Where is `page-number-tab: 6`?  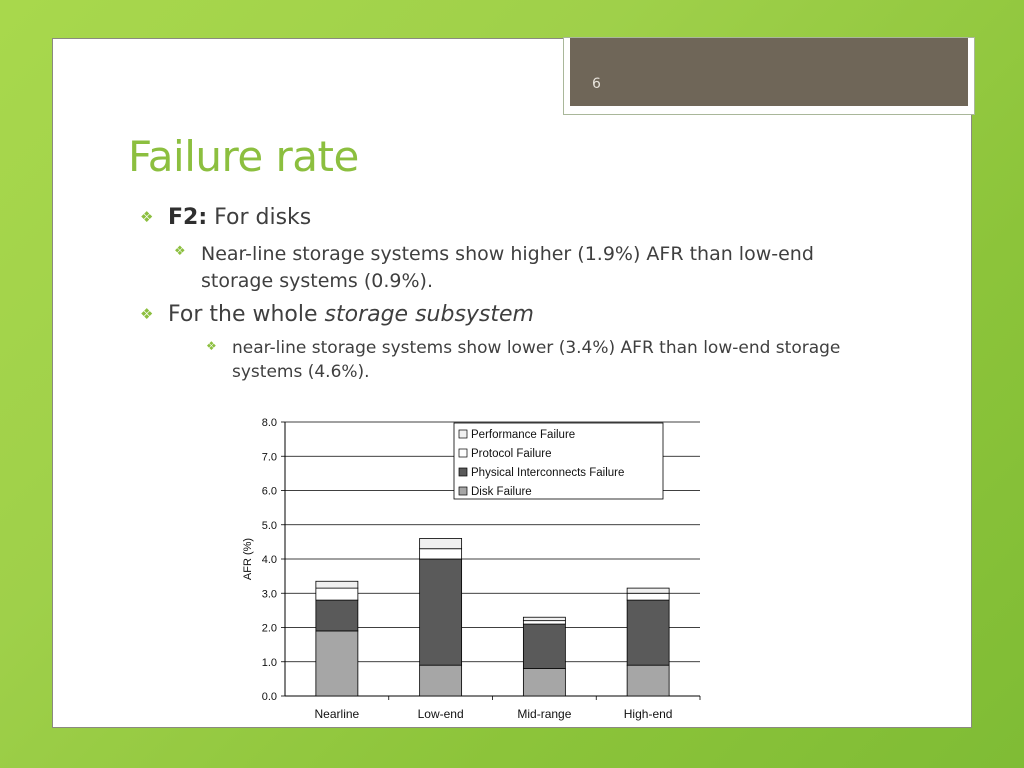
page-number-tab: 6 is located at coordinates (769, 76).